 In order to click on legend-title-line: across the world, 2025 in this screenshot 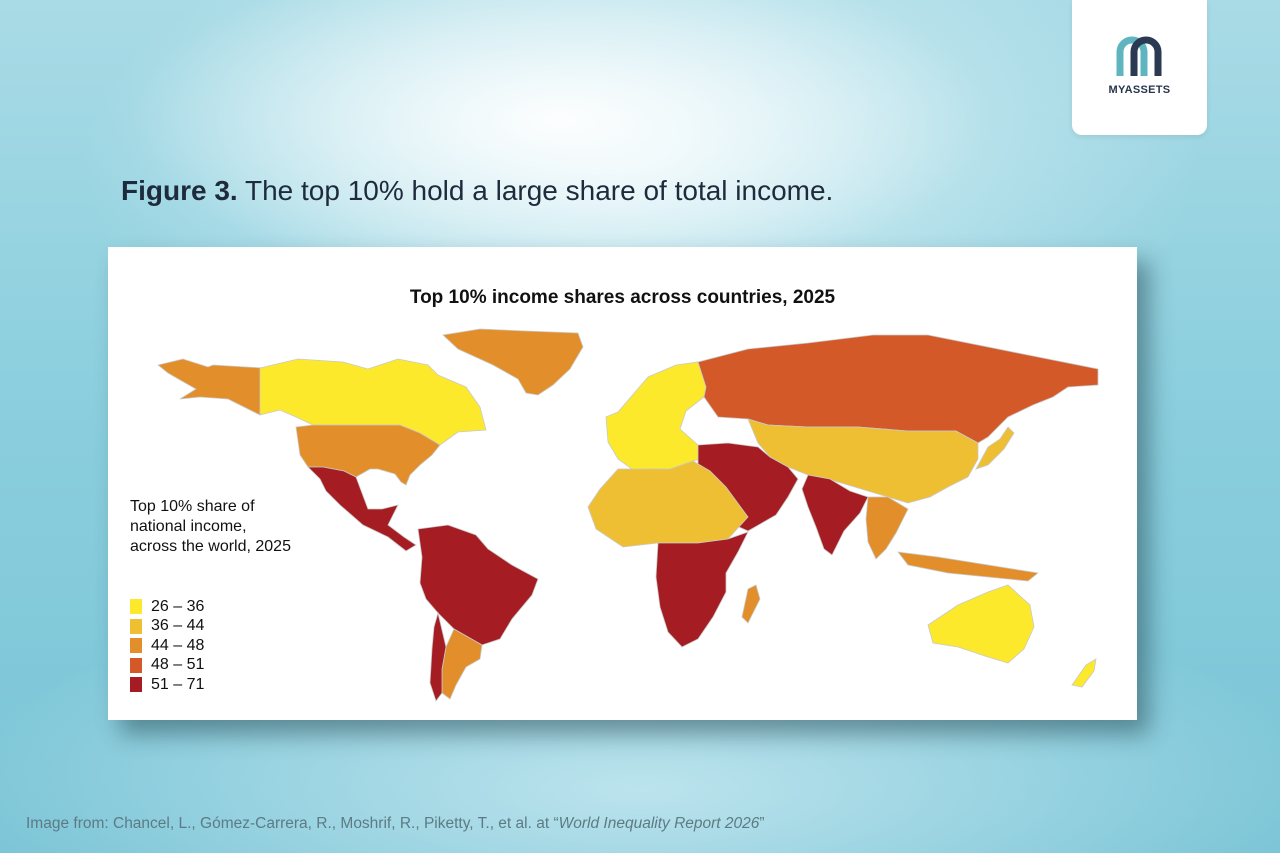, I will do `click(210, 546)`.